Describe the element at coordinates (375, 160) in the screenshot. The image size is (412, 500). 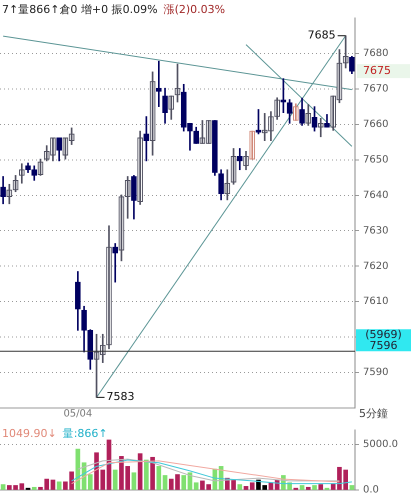
I see `y-tick-label: 7650` at that location.